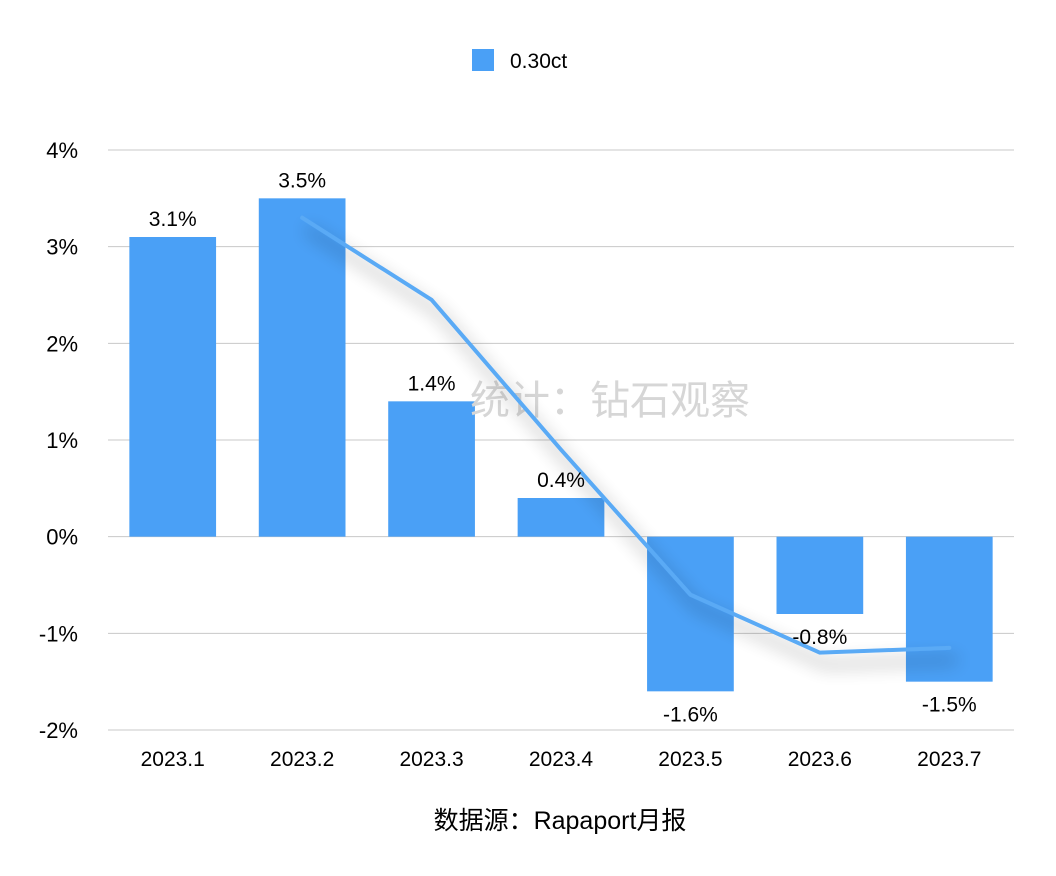 The image size is (1056, 876). I want to click on x-tick-label: 2023.1, so click(173, 759).